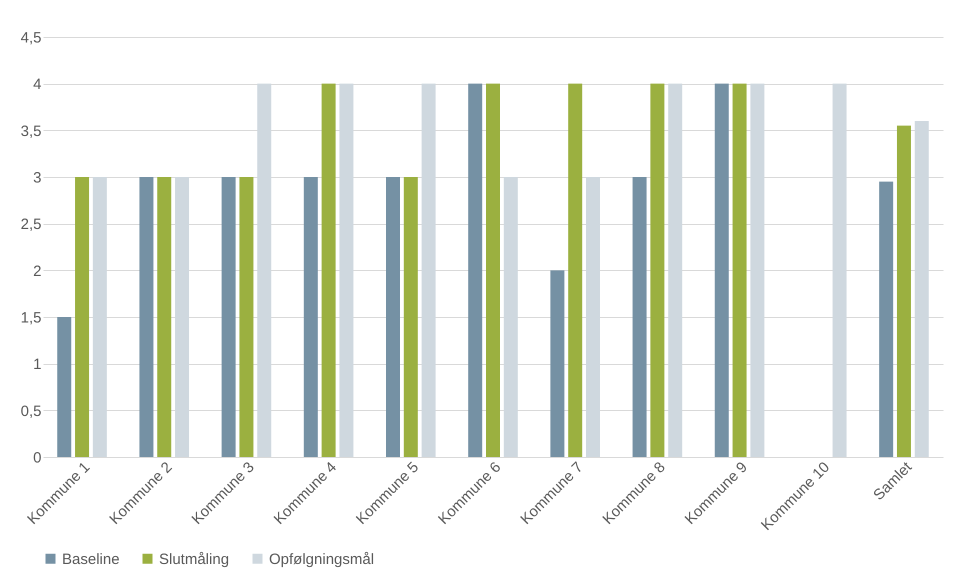 The image size is (958, 582). What do you see at coordinates (31, 318) in the screenshot?
I see `y-tick-label: 1,5` at bounding box center [31, 318].